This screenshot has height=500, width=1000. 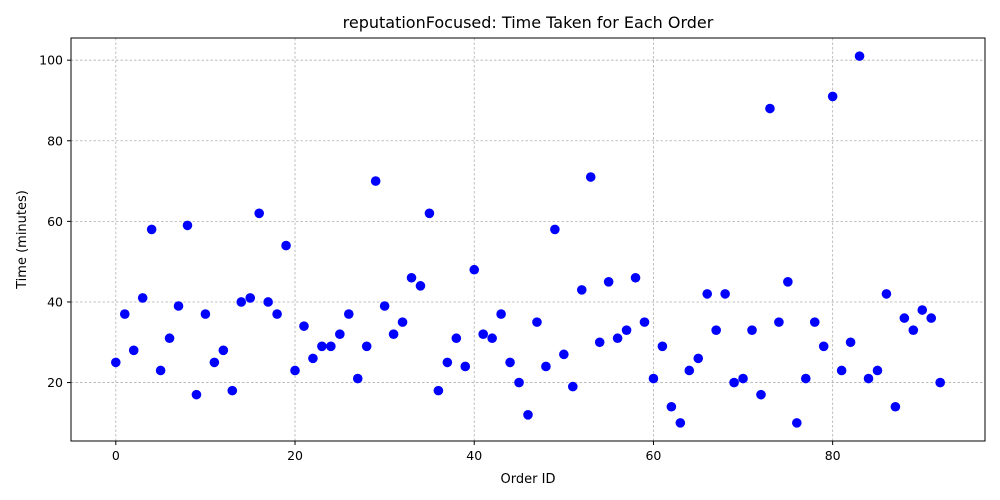 I want to click on y-tick-label: 100, so click(x=51, y=60).